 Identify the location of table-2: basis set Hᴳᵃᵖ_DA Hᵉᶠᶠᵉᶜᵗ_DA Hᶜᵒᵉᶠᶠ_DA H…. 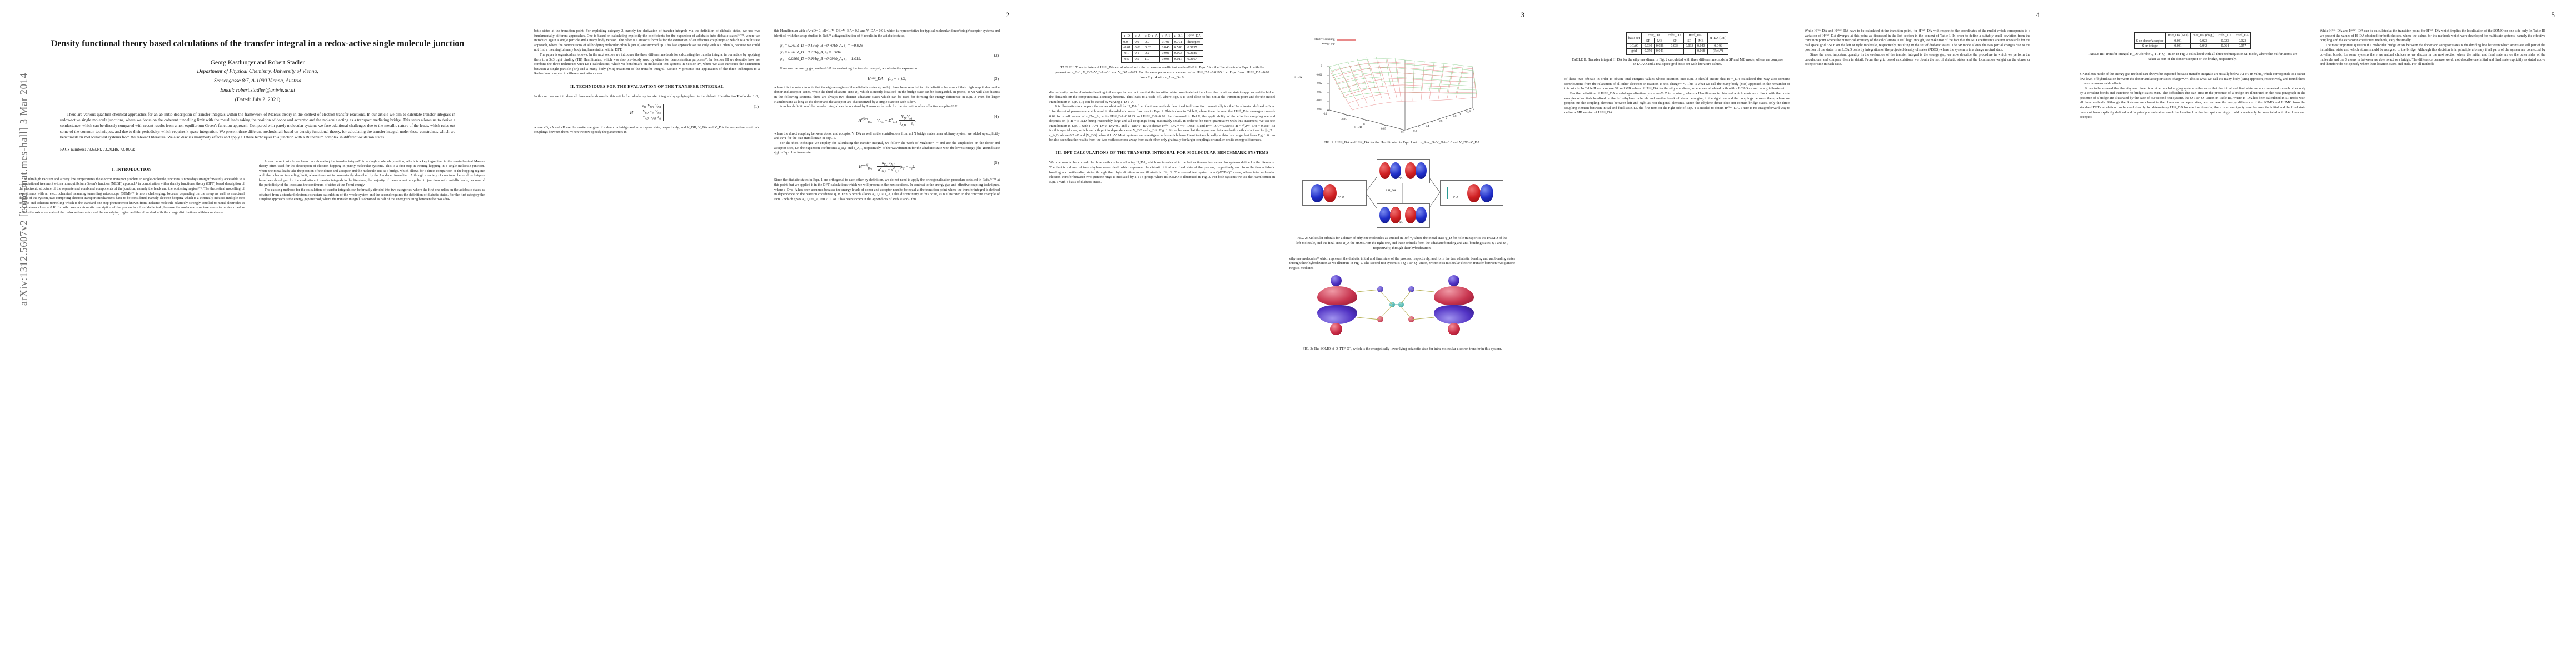
(1677, 43).